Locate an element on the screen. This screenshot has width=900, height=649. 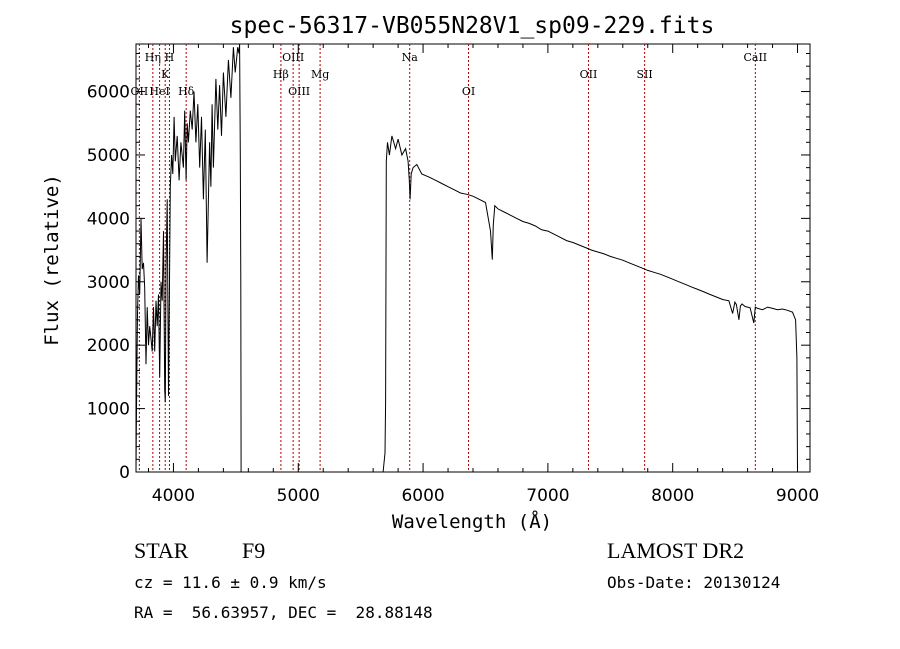
spectral-line-label: Hη is located at coordinates (153, 57).